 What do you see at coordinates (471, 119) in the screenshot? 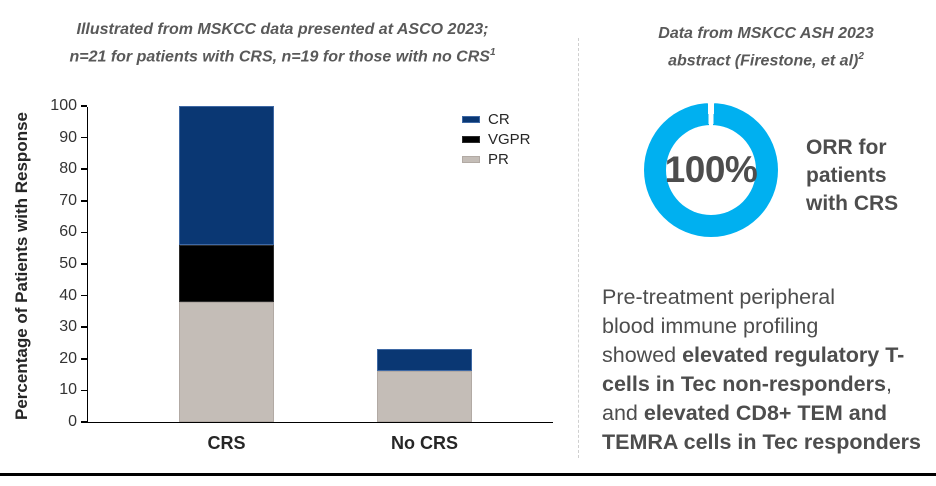
I see `legend-swatch-cr` at bounding box center [471, 119].